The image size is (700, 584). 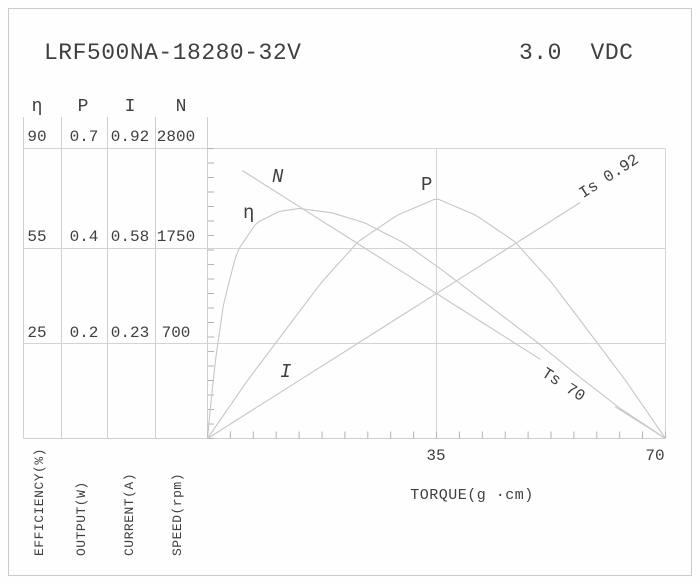 What do you see at coordinates (427, 185) in the screenshot?
I see `curve-label-output: P` at bounding box center [427, 185].